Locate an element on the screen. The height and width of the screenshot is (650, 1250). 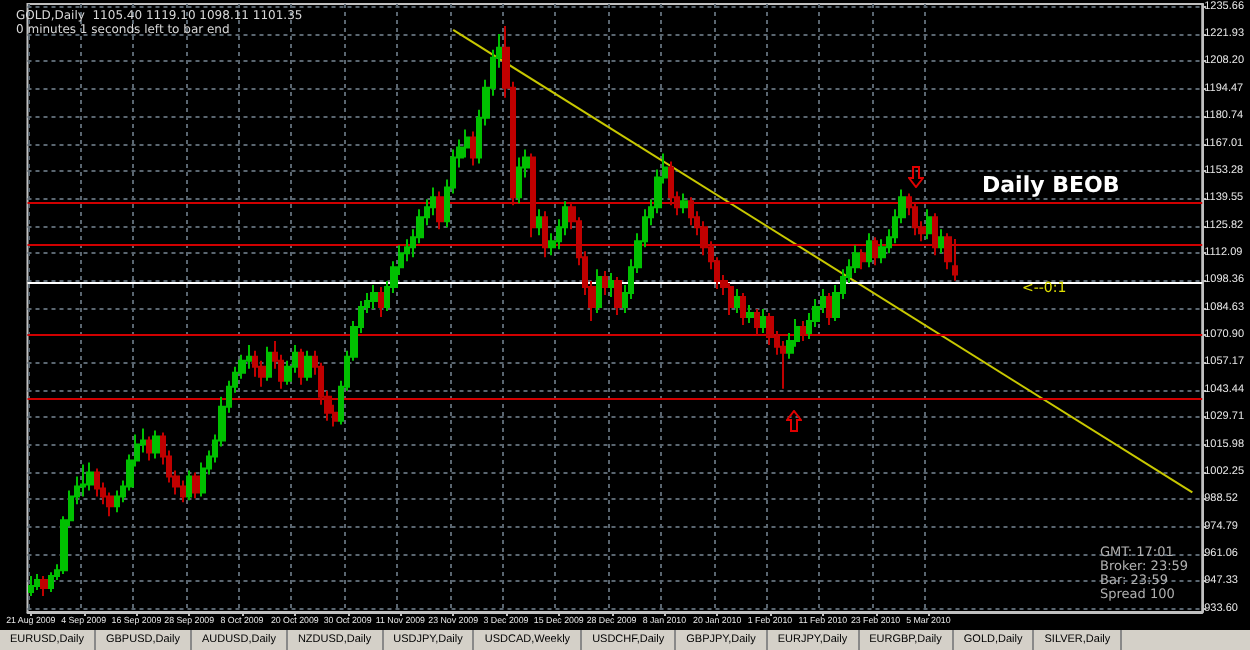
annotation: Daily BEOB is located at coordinates (1051, 185).